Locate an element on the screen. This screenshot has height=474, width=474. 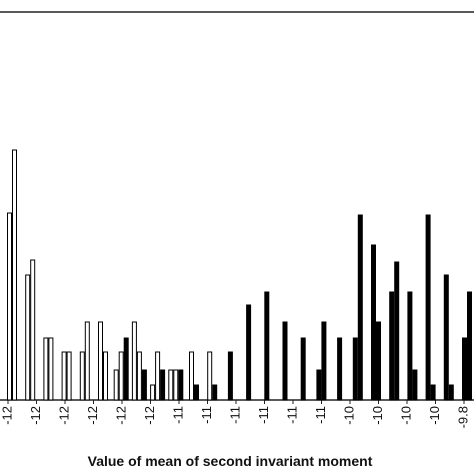
x-tick-label: -9.8 is located at coordinates (462, 417).